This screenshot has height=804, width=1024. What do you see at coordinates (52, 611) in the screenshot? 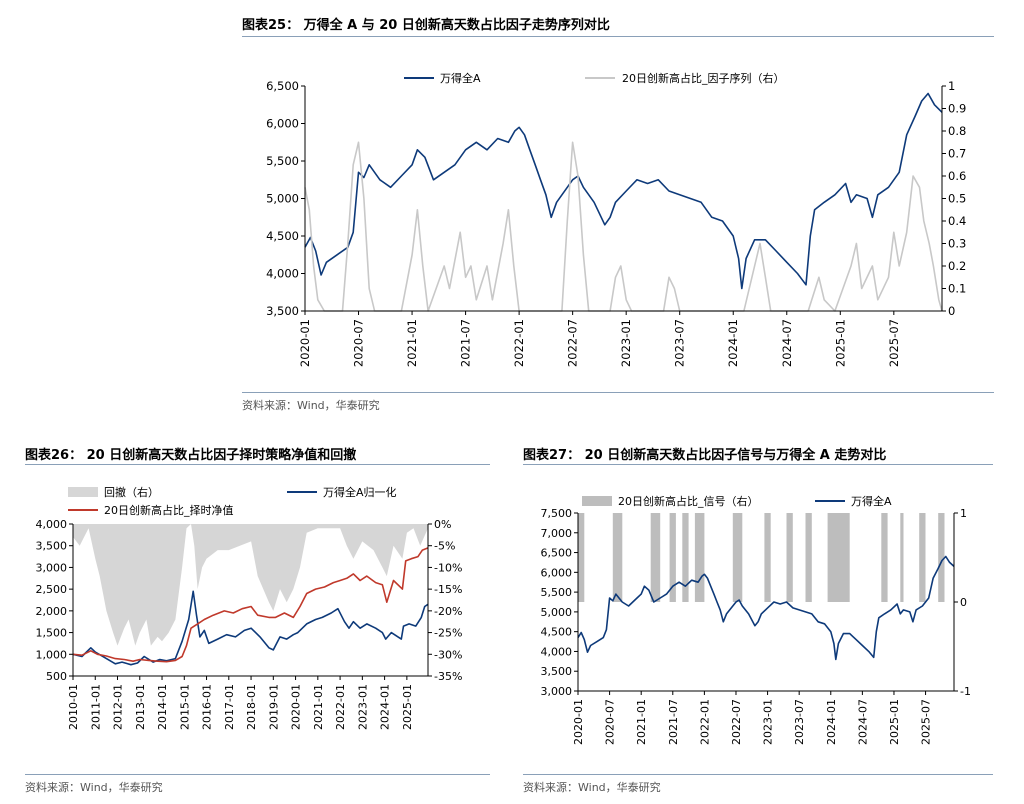
I see `fig26-ytick-left-3: 2,000` at bounding box center [52, 611].